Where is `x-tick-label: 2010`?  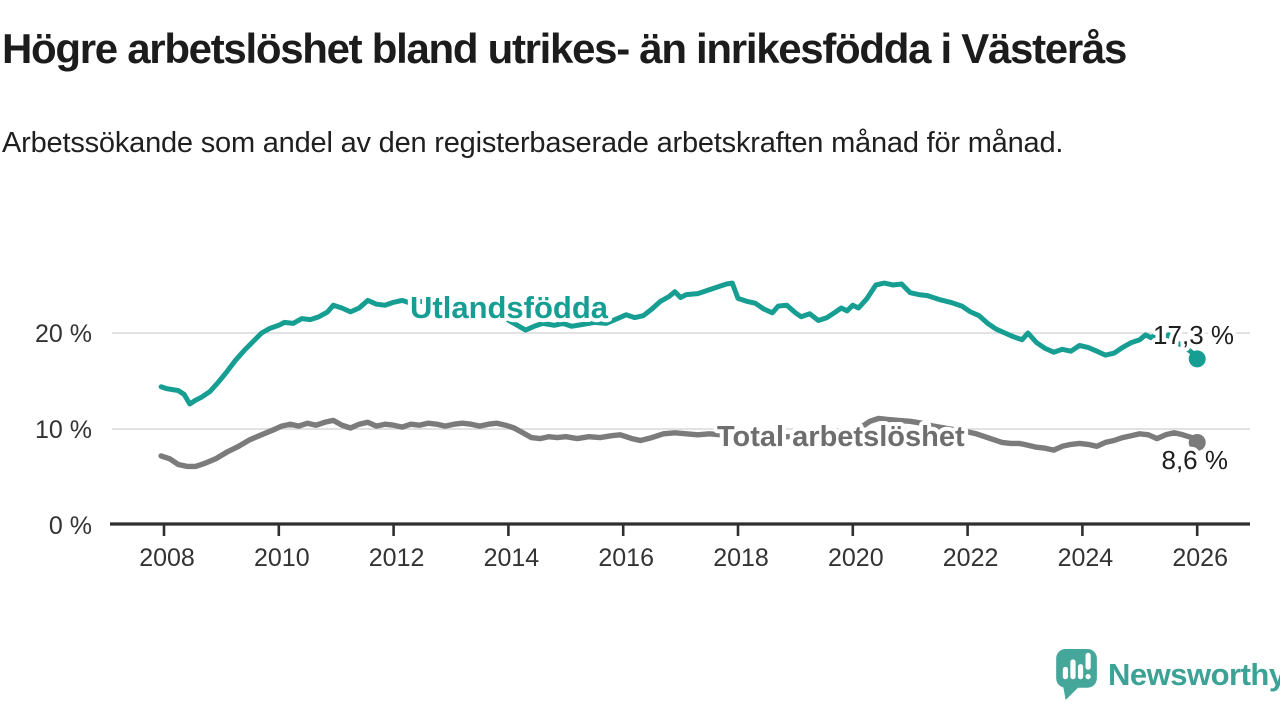 x-tick-label: 2010 is located at coordinates (282, 558).